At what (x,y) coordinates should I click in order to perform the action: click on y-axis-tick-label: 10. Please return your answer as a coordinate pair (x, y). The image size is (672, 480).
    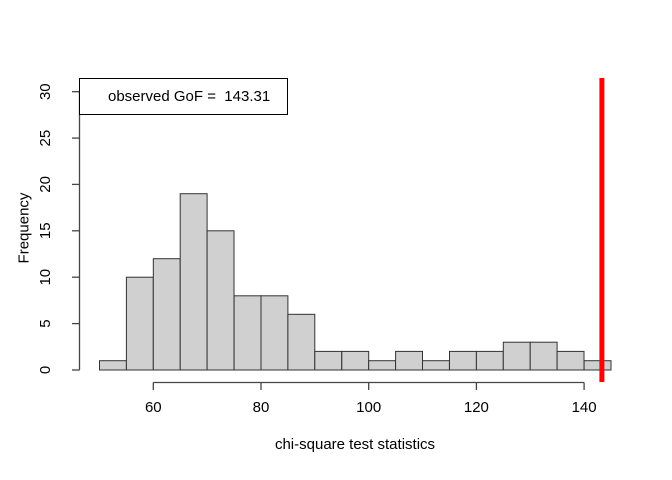
    Looking at the image, I should click on (45, 277).